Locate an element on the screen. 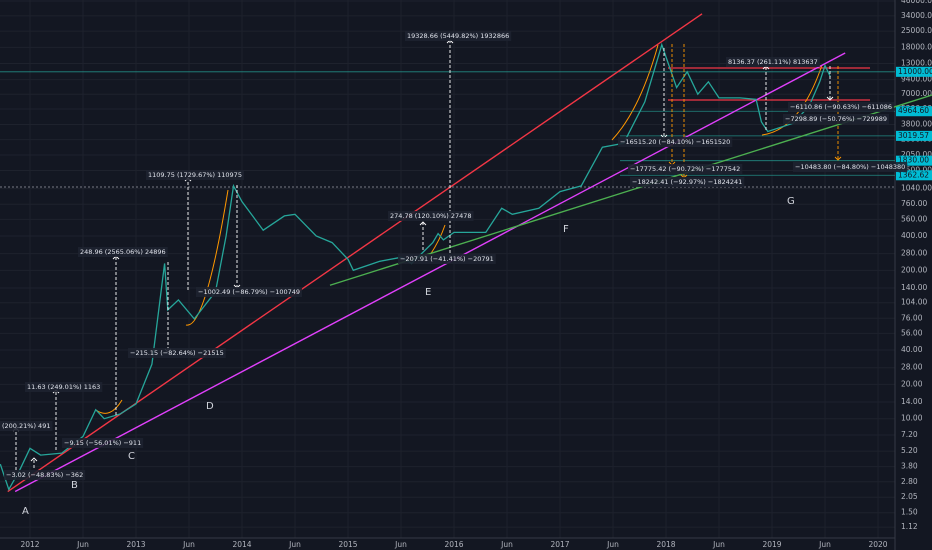 The height and width of the screenshot is (550, 932). y-tick-label: 20.00 is located at coordinates (912, 383).